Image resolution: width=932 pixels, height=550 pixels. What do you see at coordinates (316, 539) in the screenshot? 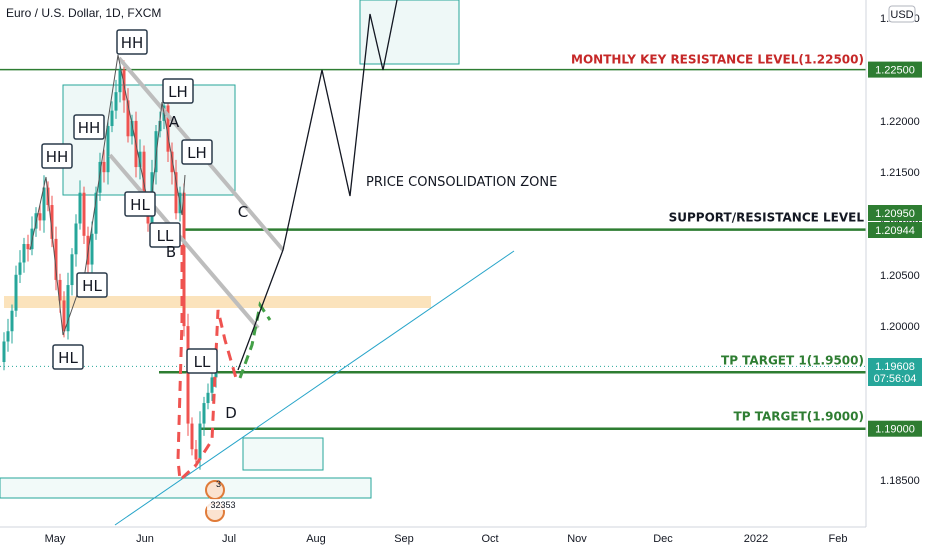
I see `time-tick-label: Aug` at bounding box center [316, 539].